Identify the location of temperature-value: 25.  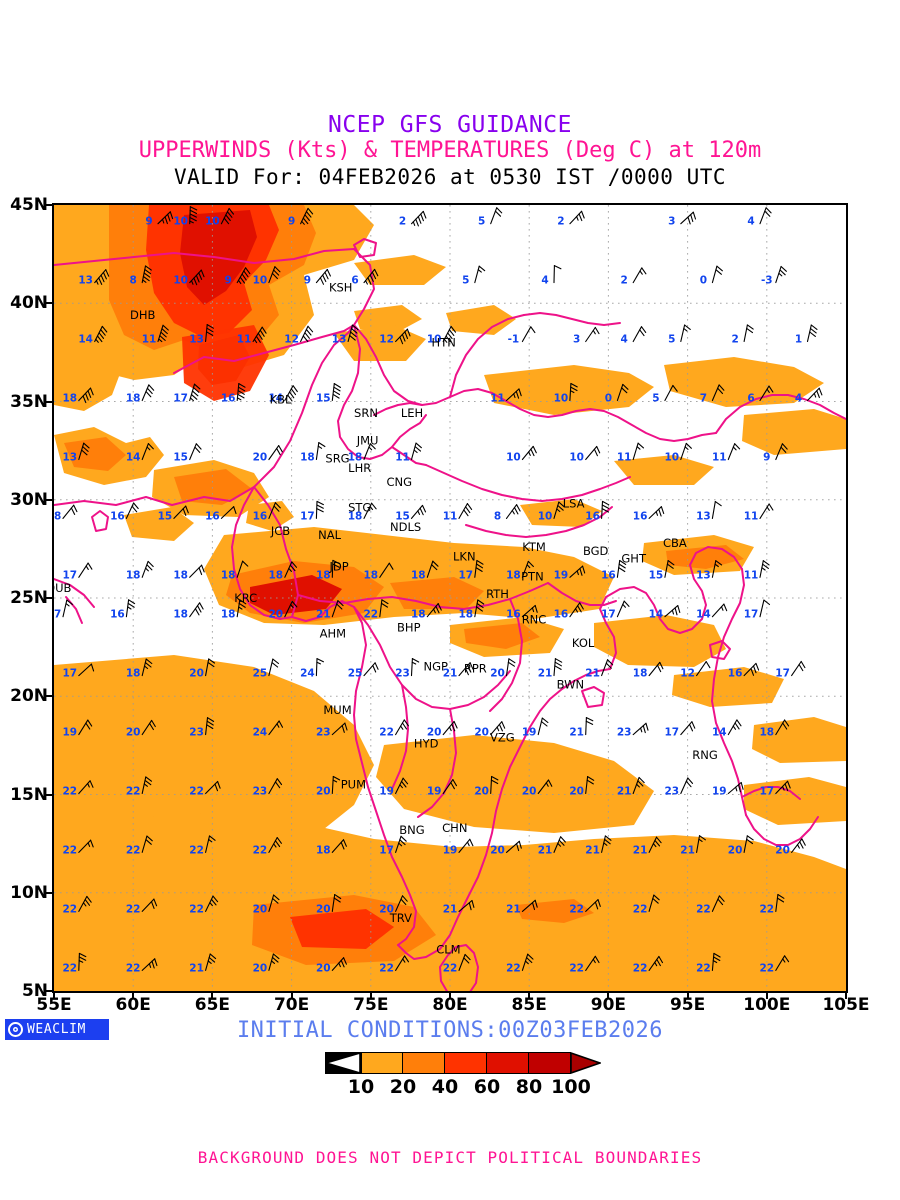
(355, 674).